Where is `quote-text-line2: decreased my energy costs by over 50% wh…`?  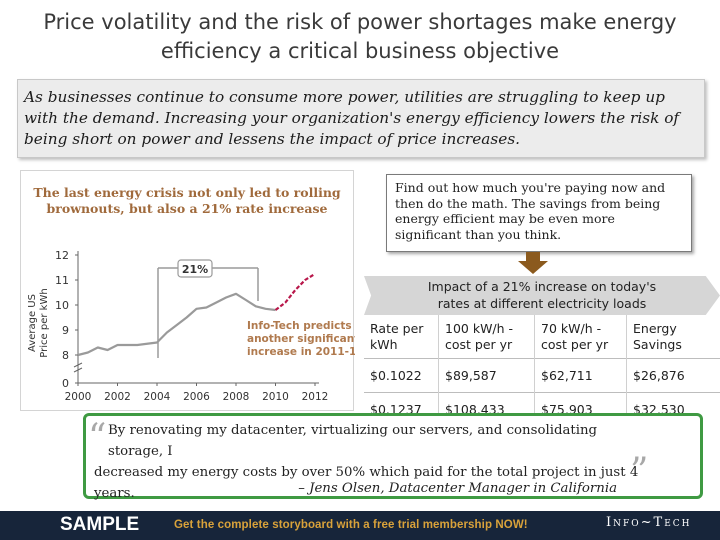 quote-text-line2: decreased my energy costs by over 50% wh… is located at coordinates (366, 483).